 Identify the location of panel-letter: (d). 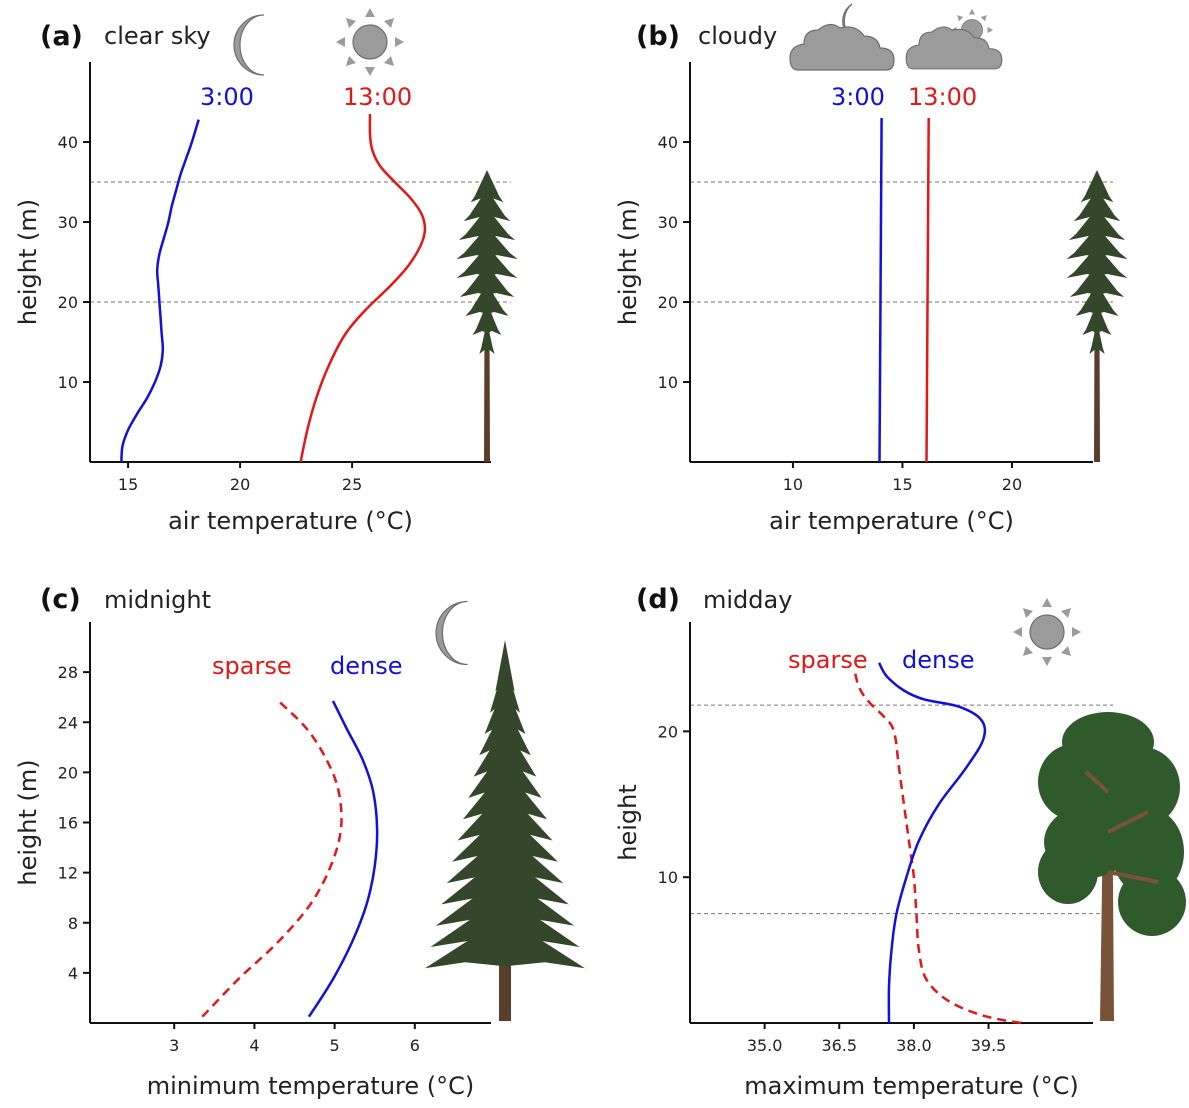
(658, 599).